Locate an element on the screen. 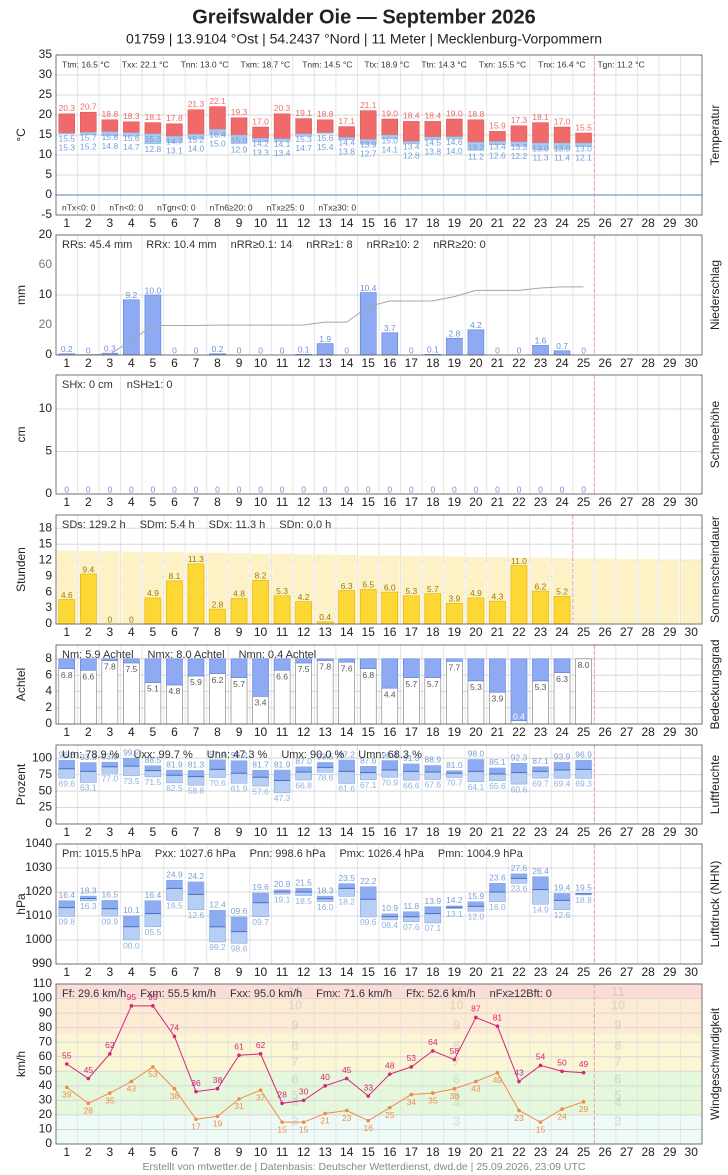 The height and width of the screenshot is (1175, 728). beaufort-label: 7 is located at coordinates (294, 1061).